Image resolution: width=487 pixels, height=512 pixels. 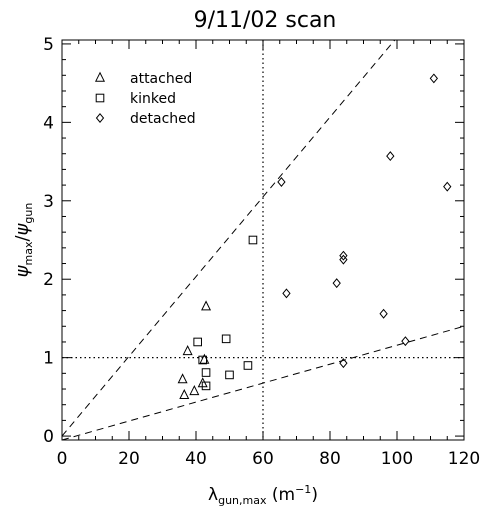 I want to click on y-tick-label: 5, so click(x=48, y=45).